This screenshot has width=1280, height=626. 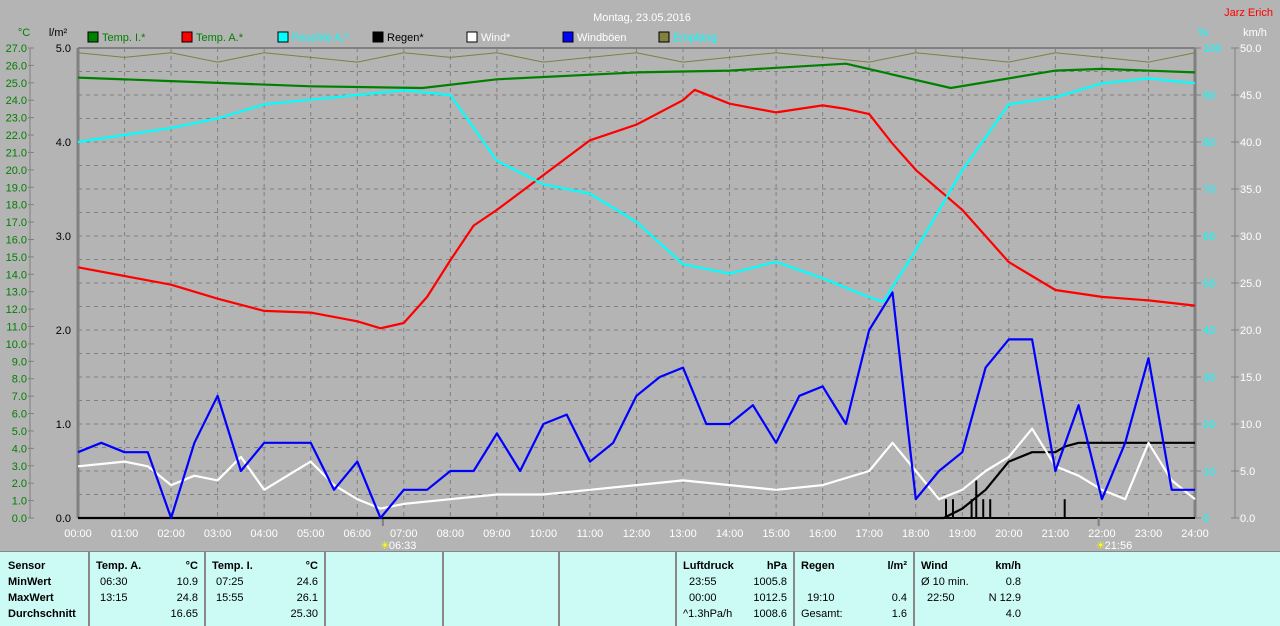 What do you see at coordinates (770, 598) in the screenshot?
I see `pressure-max: 1012.5` at bounding box center [770, 598].